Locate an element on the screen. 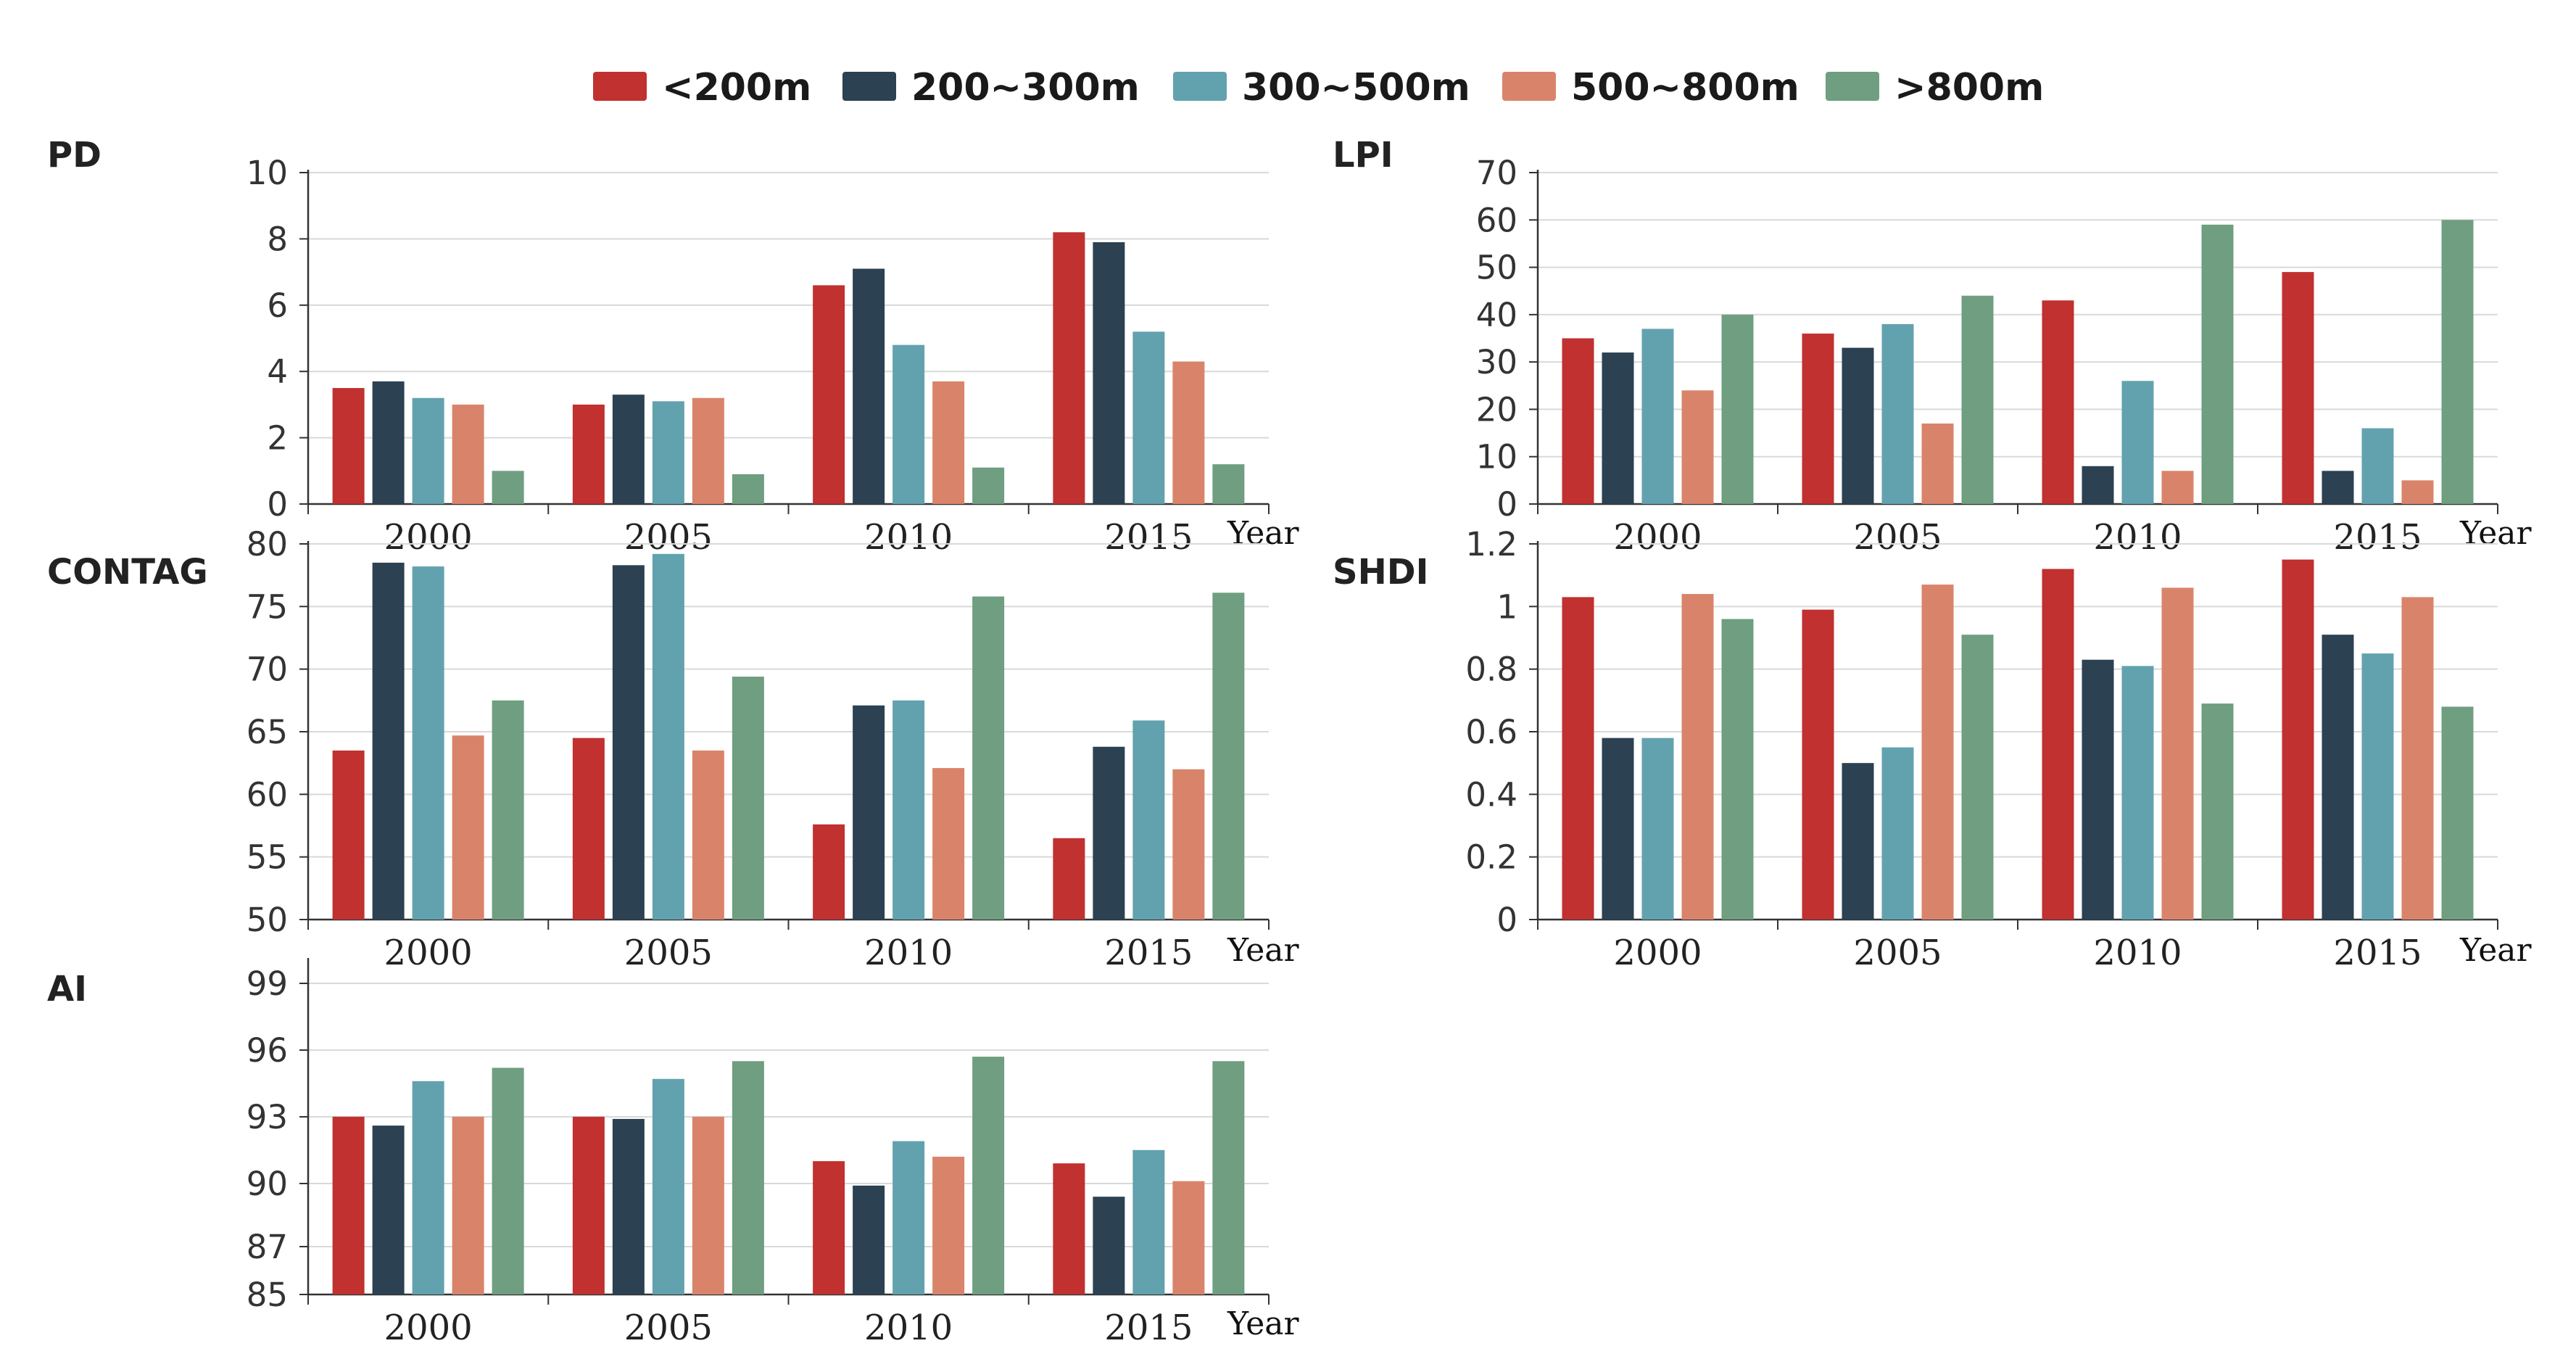 The width and height of the screenshot is (2576, 1367). y-tick-label: 8 is located at coordinates (277, 239).